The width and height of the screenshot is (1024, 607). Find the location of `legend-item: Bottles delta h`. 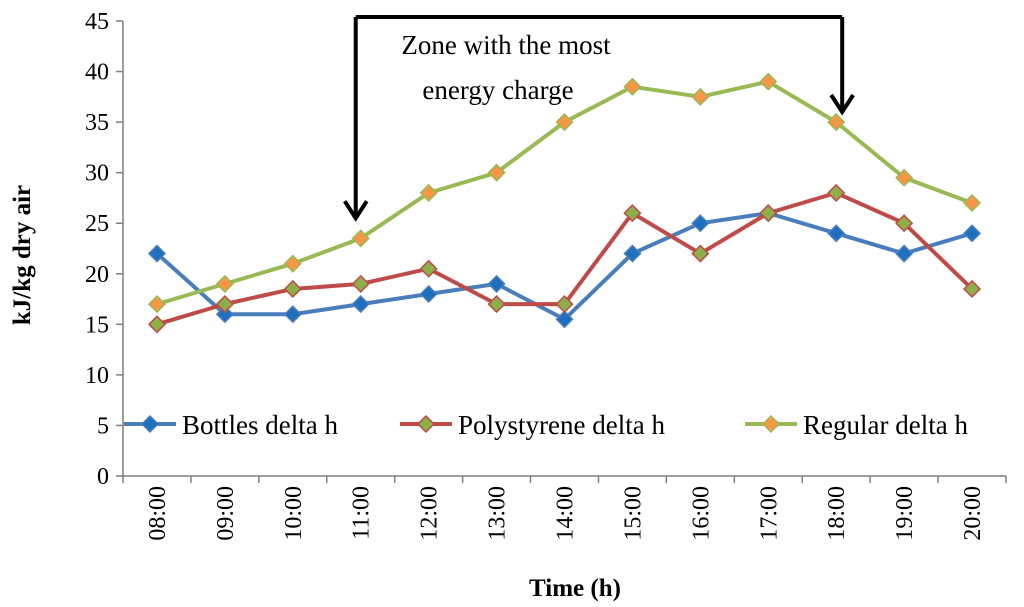

legend-item: Bottles delta h is located at coordinates (231, 425).